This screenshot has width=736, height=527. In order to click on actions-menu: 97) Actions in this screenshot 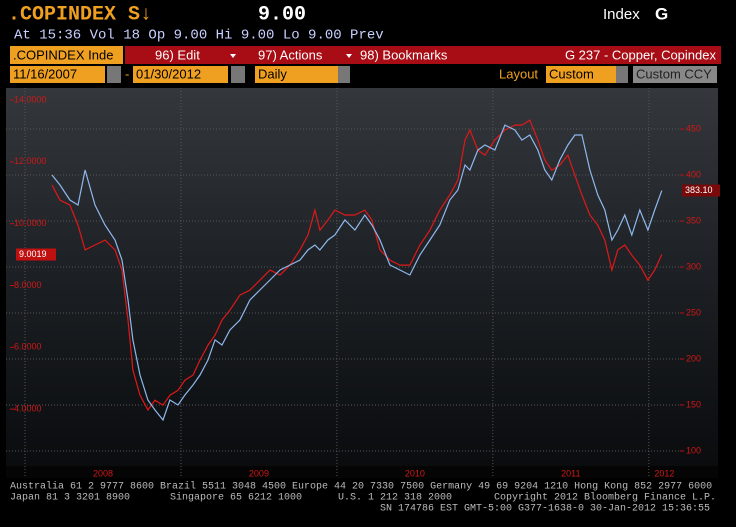, I will do `click(290, 54)`.